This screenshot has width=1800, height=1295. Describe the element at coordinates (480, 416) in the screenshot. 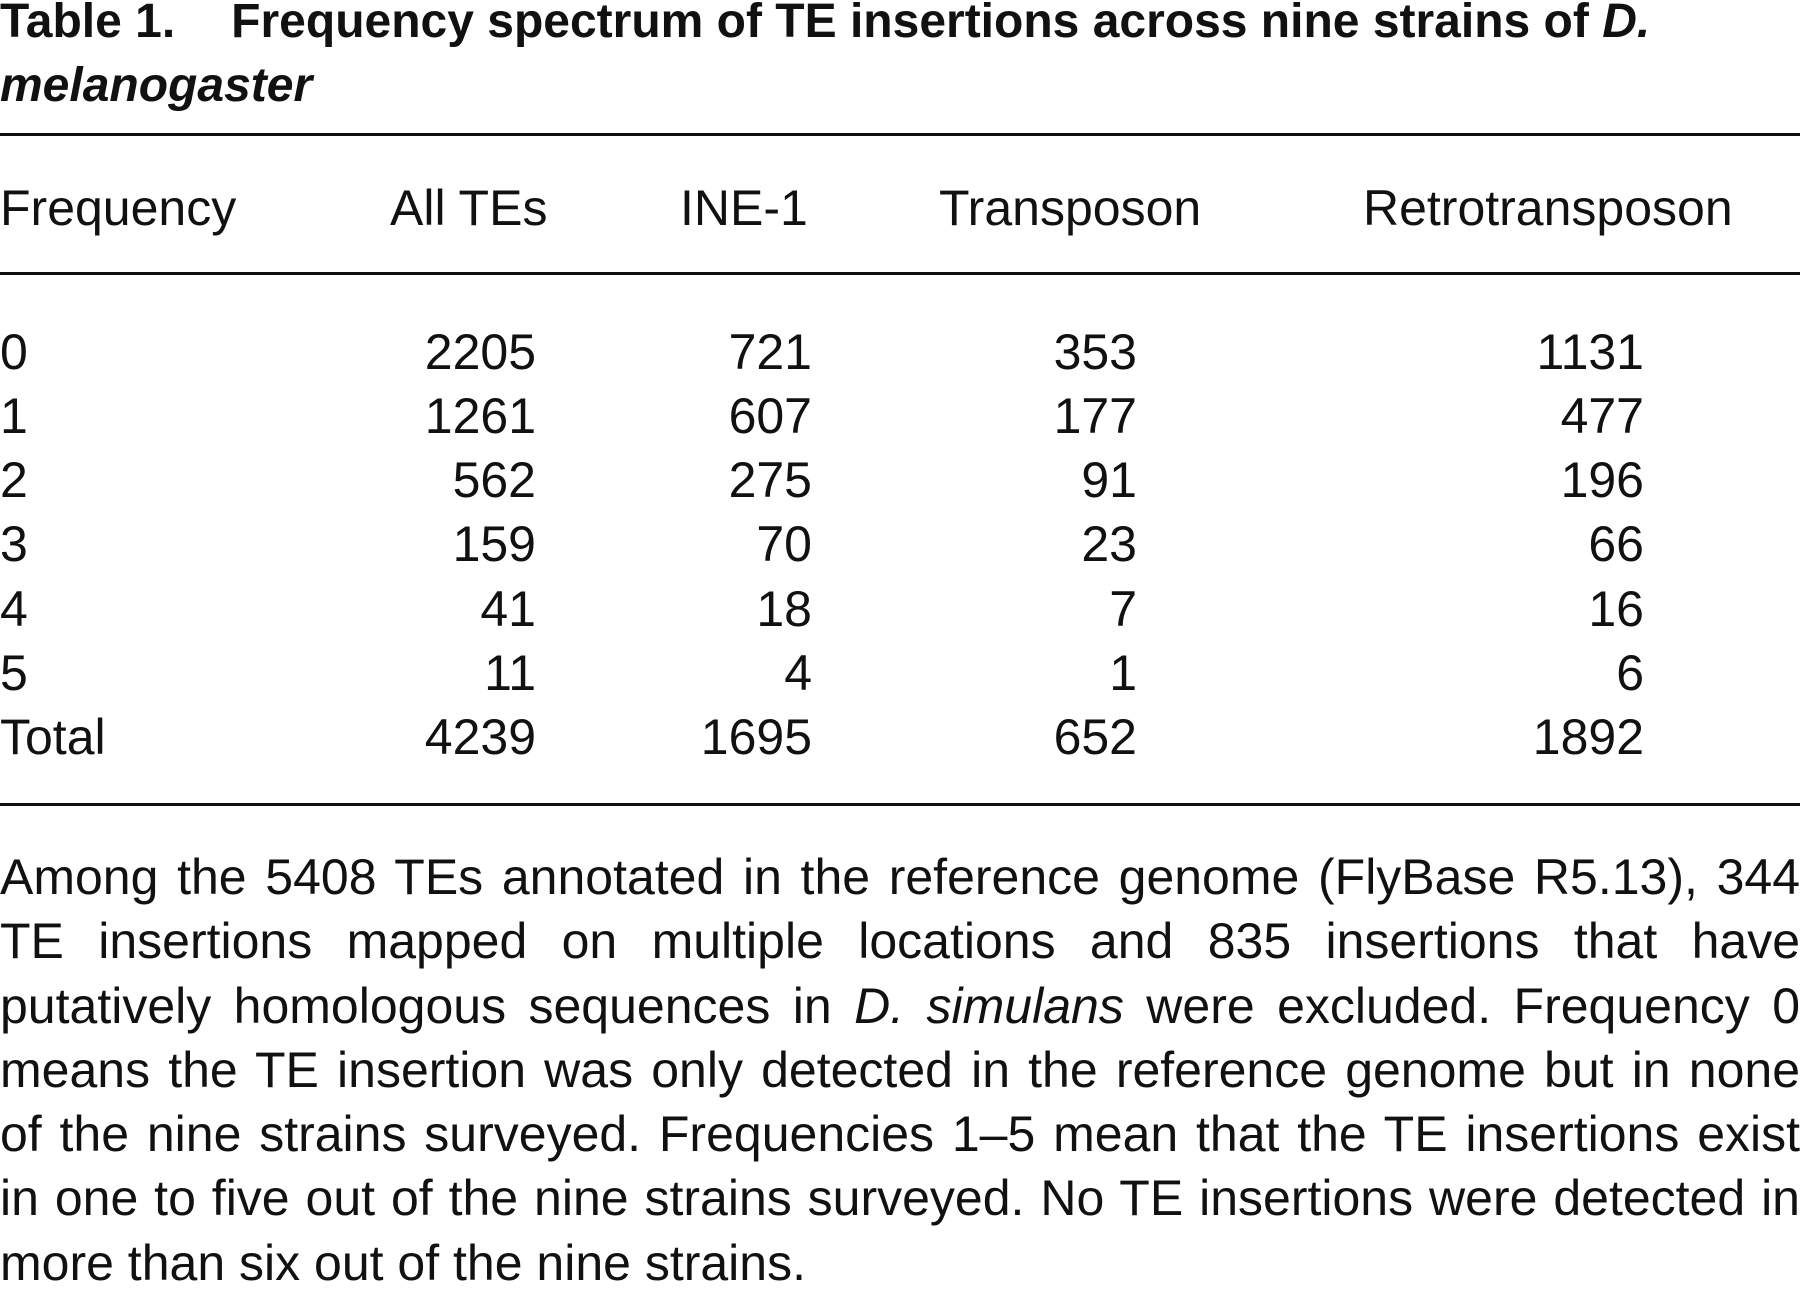

I see `table-cell: 1261` at that location.